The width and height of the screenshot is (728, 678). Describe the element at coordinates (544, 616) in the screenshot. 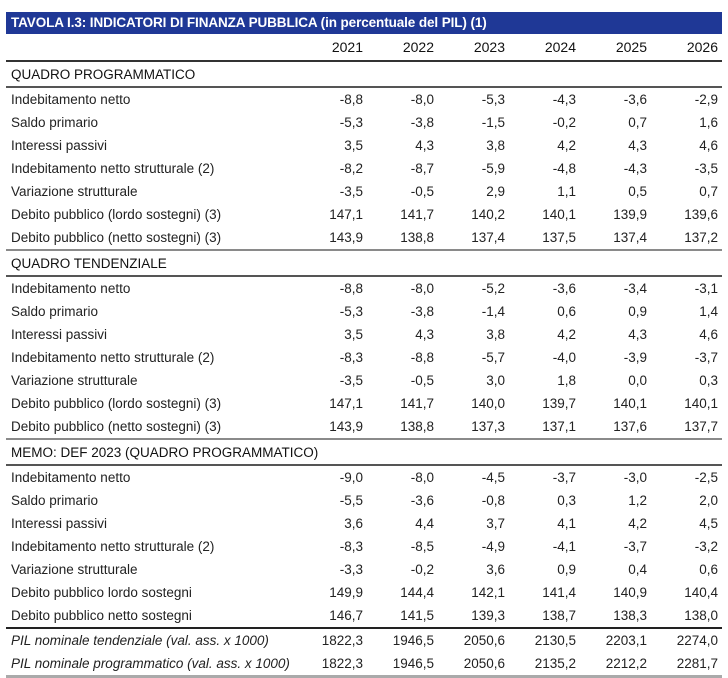

I see `value-cell: 138,7` at that location.